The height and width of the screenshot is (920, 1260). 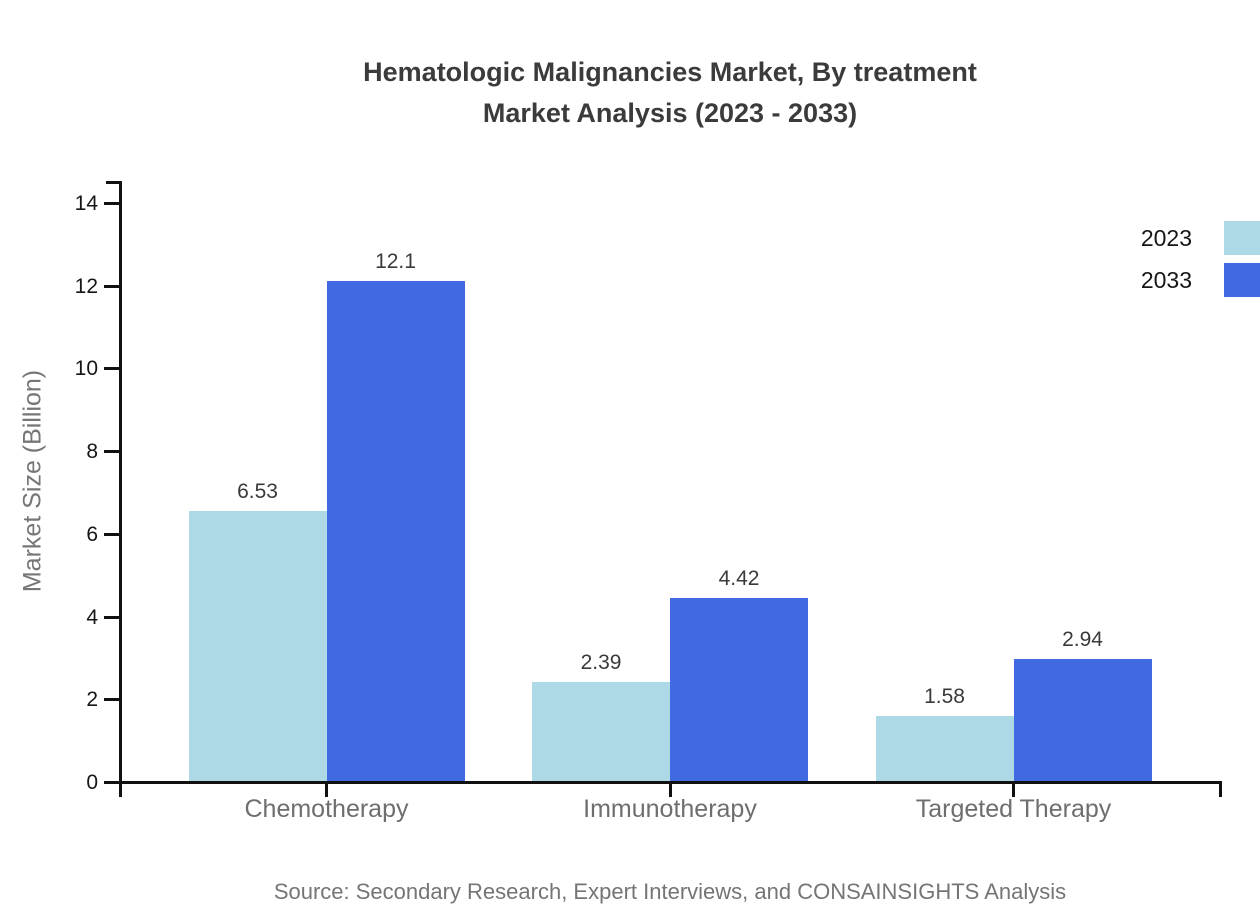 What do you see at coordinates (1166, 238) in the screenshot?
I see `legend-label-2023: 2023` at bounding box center [1166, 238].